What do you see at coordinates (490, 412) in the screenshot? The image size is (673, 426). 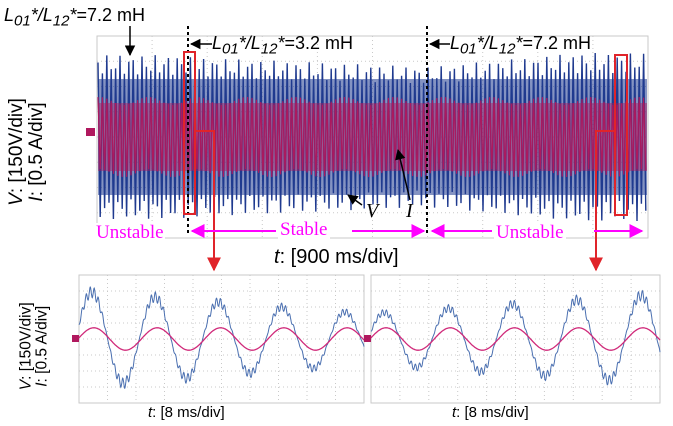 I see `zoom-right-x-axis-label: t: [8 ms/div]` at bounding box center [490, 412].